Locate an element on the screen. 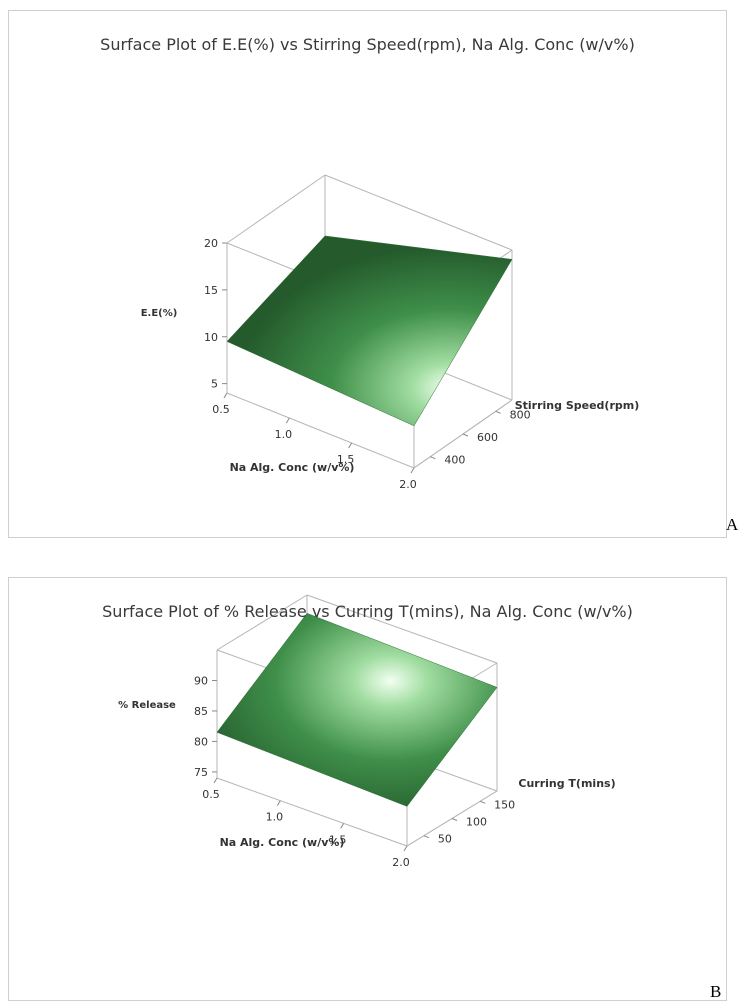 The height and width of the screenshot is (1004, 739). y-tick-label: 50 is located at coordinates (445, 839).